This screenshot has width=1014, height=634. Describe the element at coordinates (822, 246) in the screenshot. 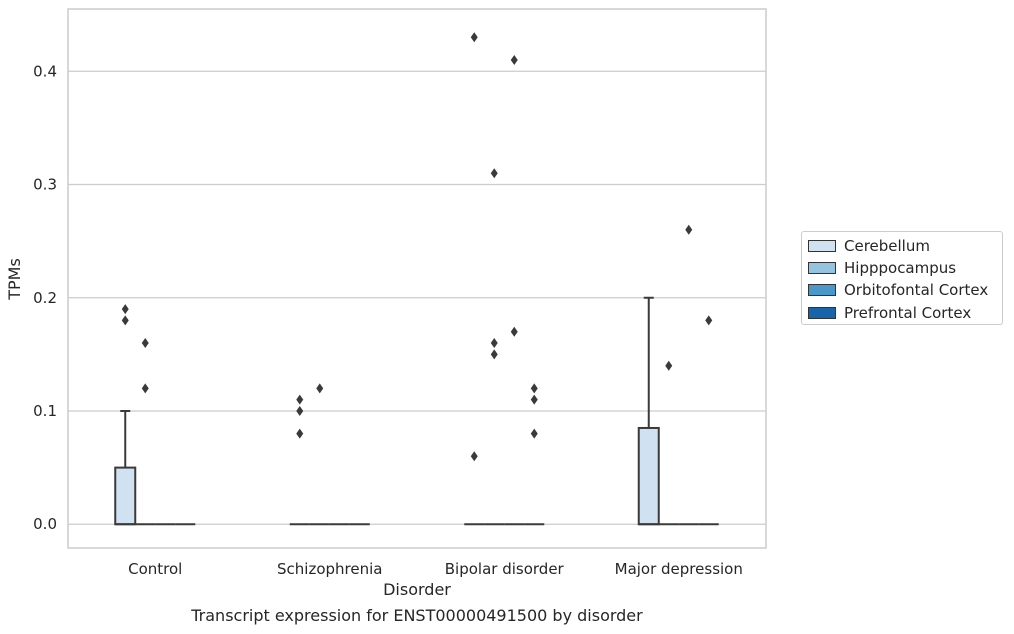

I see `legend-swatch-cerebellum` at that location.